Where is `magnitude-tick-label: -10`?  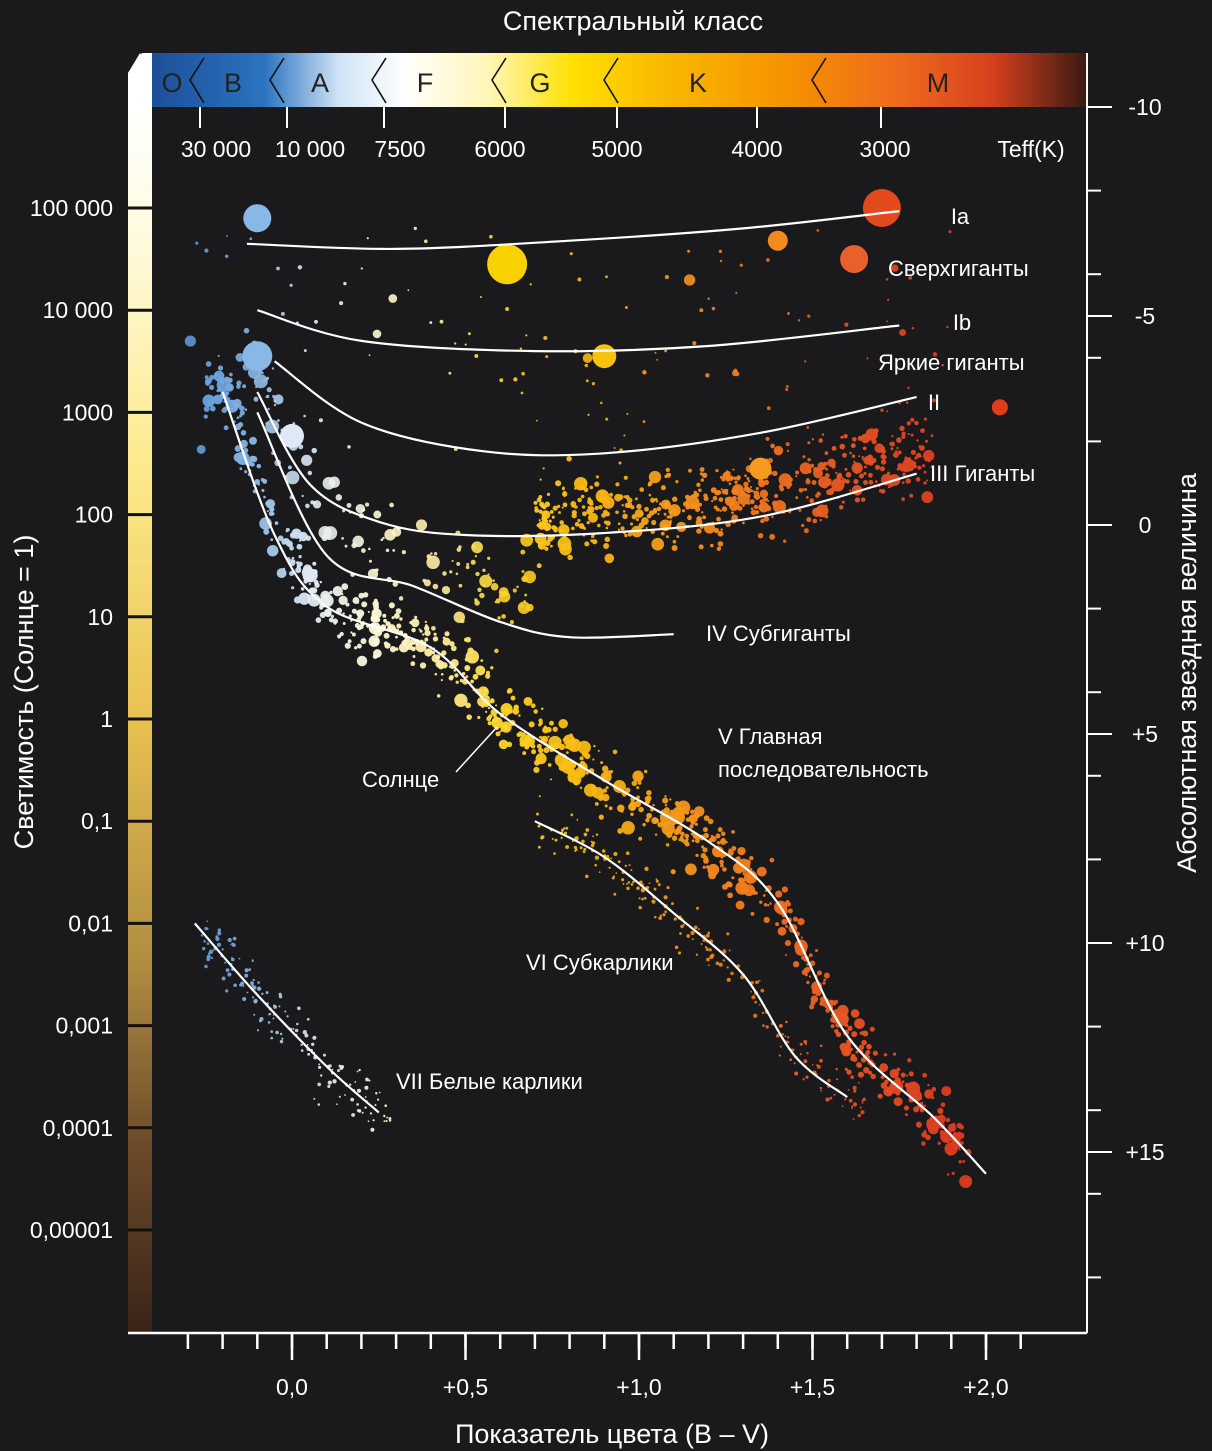
magnitude-tick-label: -10 is located at coordinates (1144, 107).